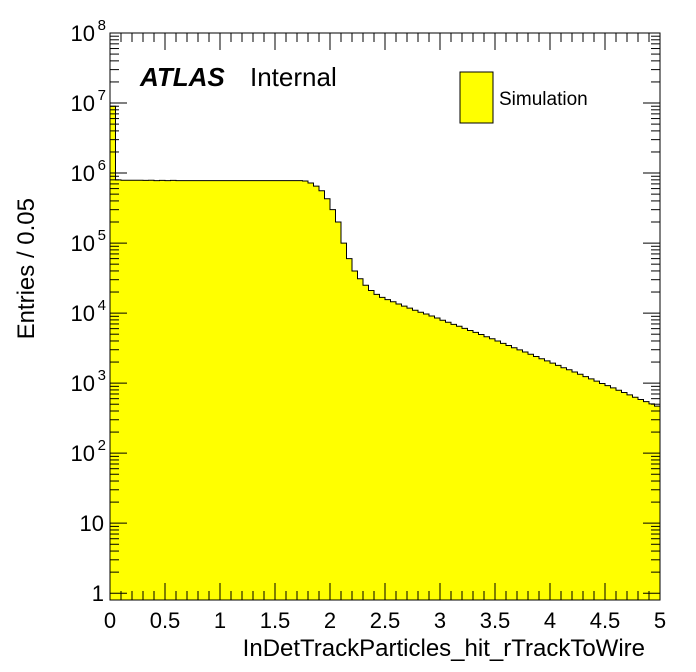 Image resolution: width=696 pixels, height=672 pixels. I want to click on x-tick-label: 5, so click(660, 620).